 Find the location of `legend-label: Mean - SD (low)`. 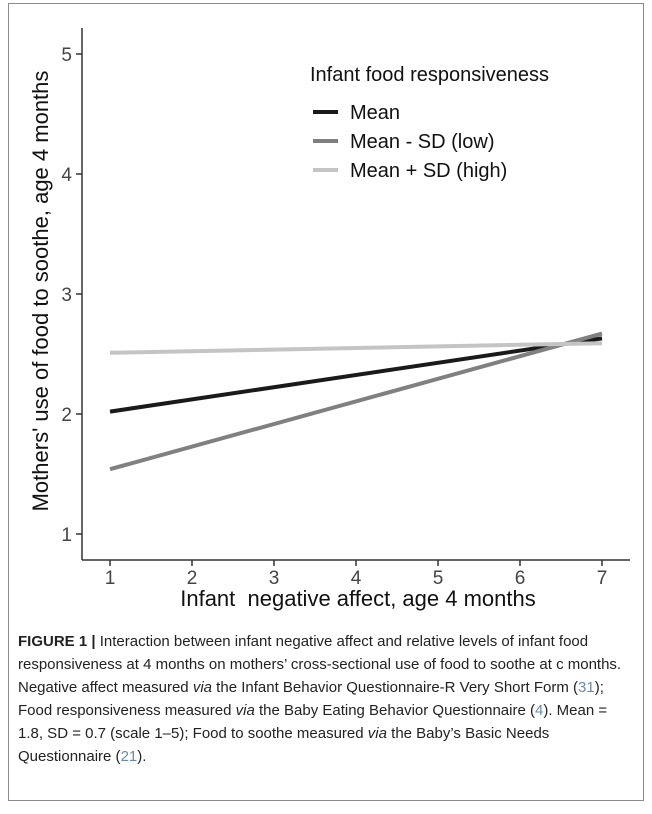

legend-label: Mean - SD (low) is located at coordinates (422, 142).